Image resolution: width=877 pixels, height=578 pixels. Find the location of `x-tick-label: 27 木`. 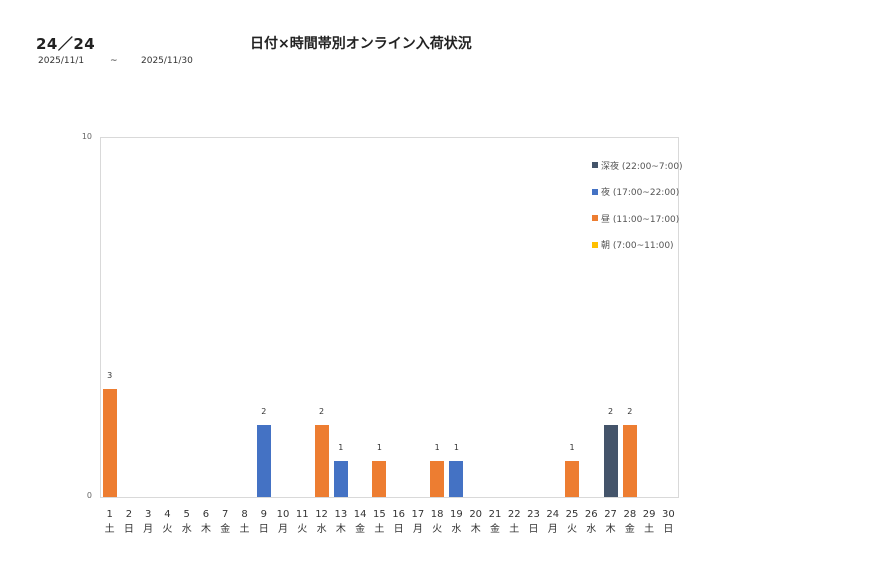

x-tick-label: 27 木 is located at coordinates (610, 522).